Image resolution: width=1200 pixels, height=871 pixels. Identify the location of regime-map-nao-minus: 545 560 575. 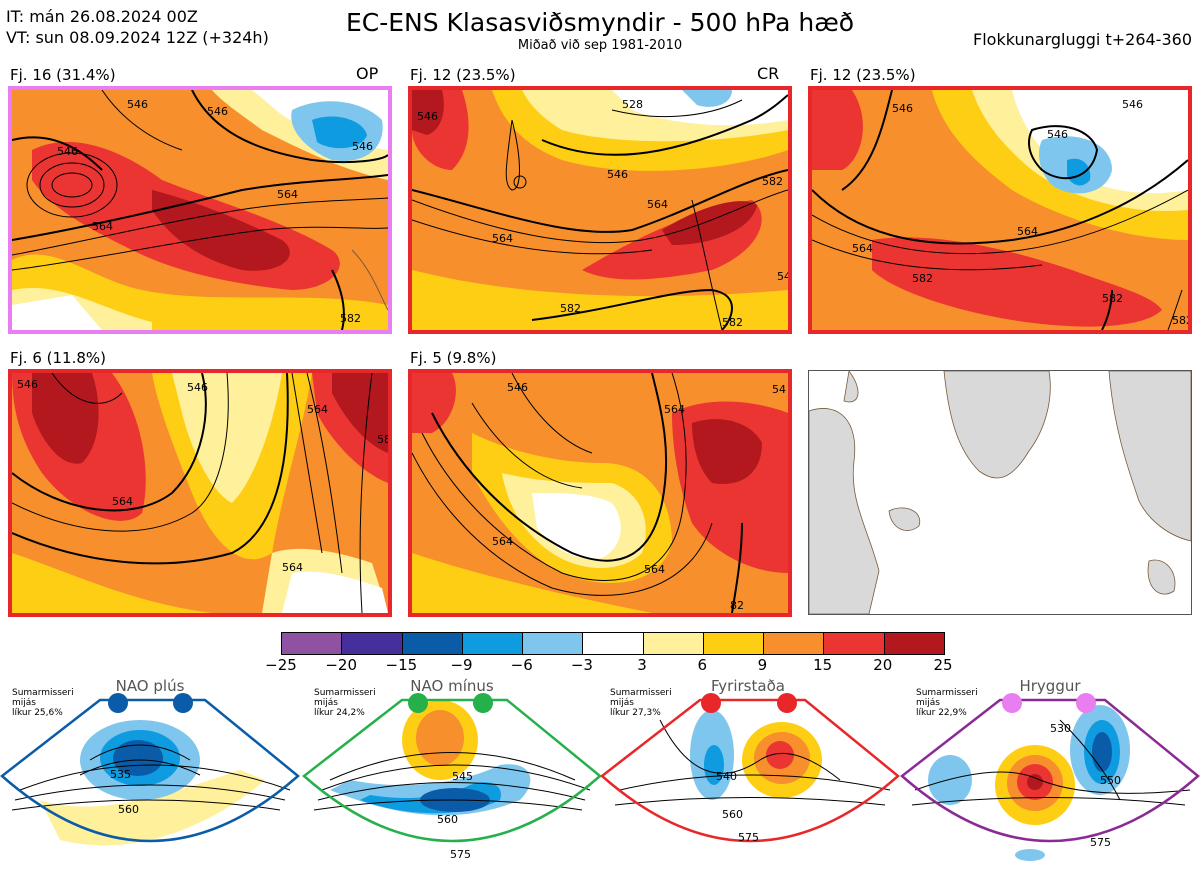
(452, 777).